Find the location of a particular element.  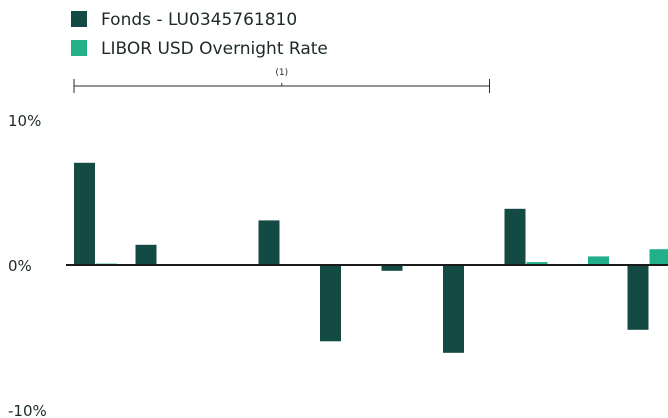

y-axis: 10% 0% -10% is located at coordinates (27, 265).